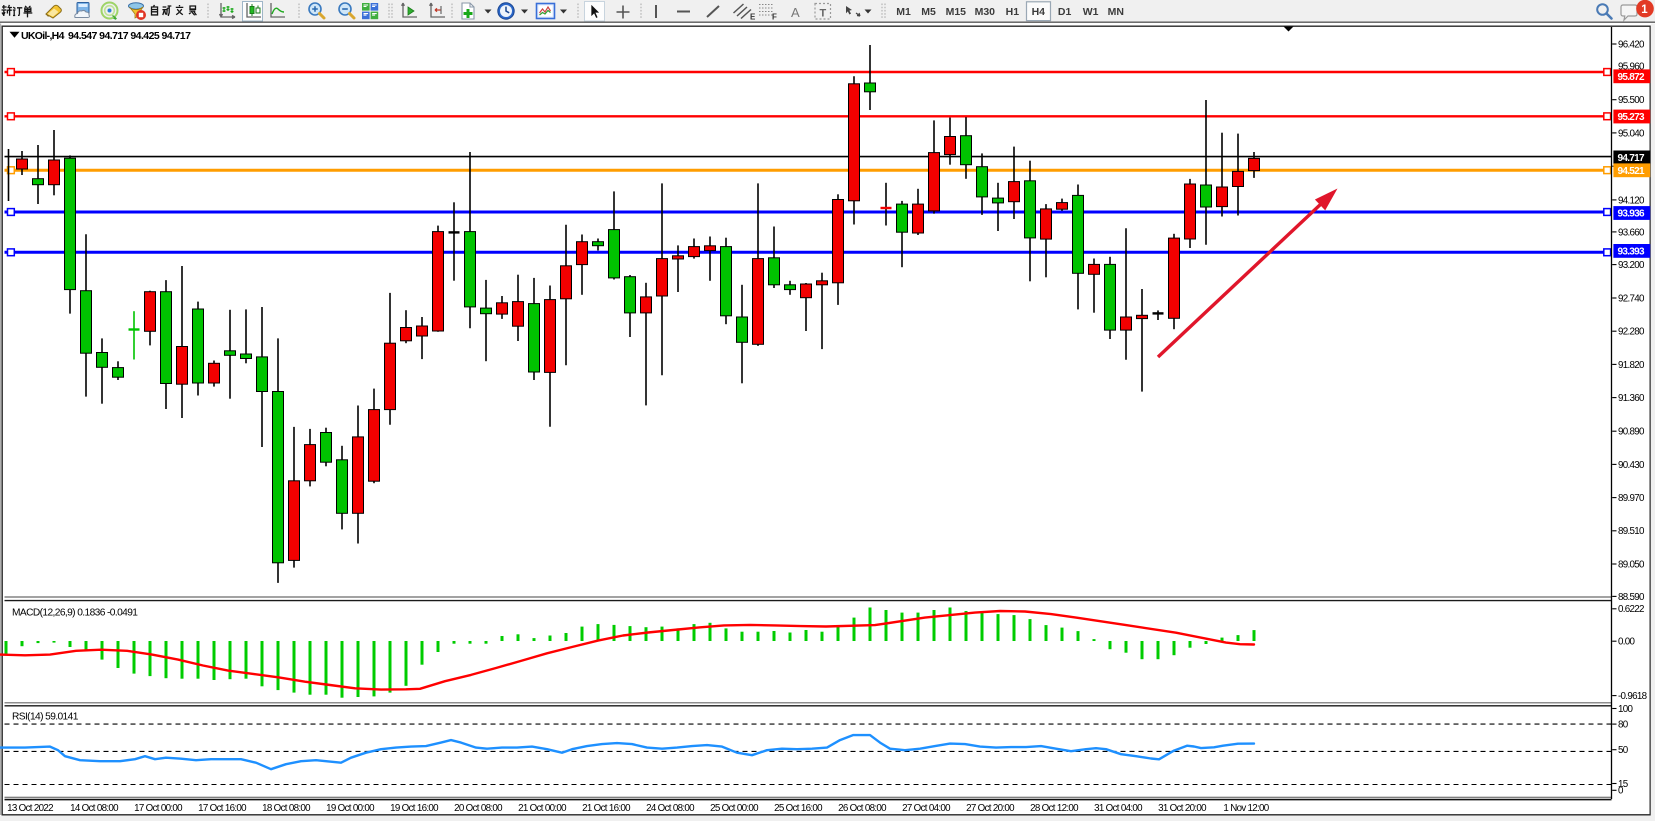 This screenshot has width=1655, height=821. I want to click on svg-text: W1, so click(1091, 12).